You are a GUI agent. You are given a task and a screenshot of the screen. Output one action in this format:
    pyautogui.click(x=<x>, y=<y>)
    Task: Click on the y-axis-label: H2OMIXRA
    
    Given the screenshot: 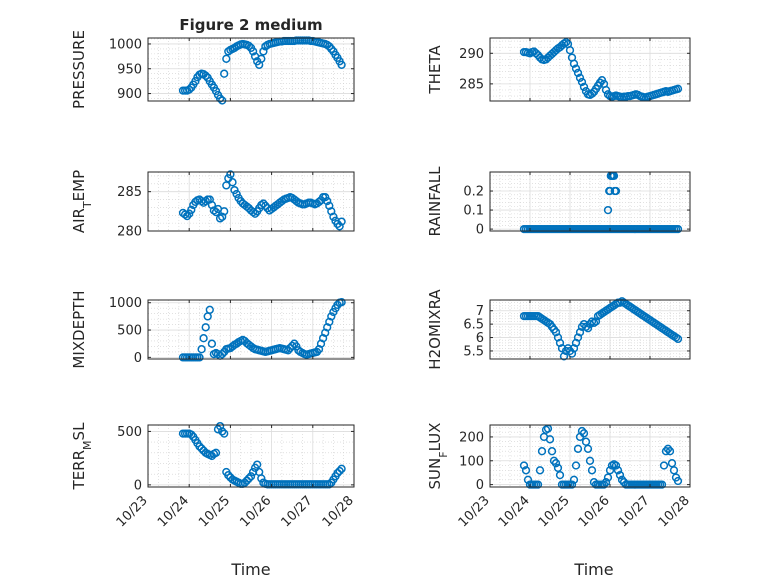 What is the action you would take?
    pyautogui.click(x=435, y=329)
    